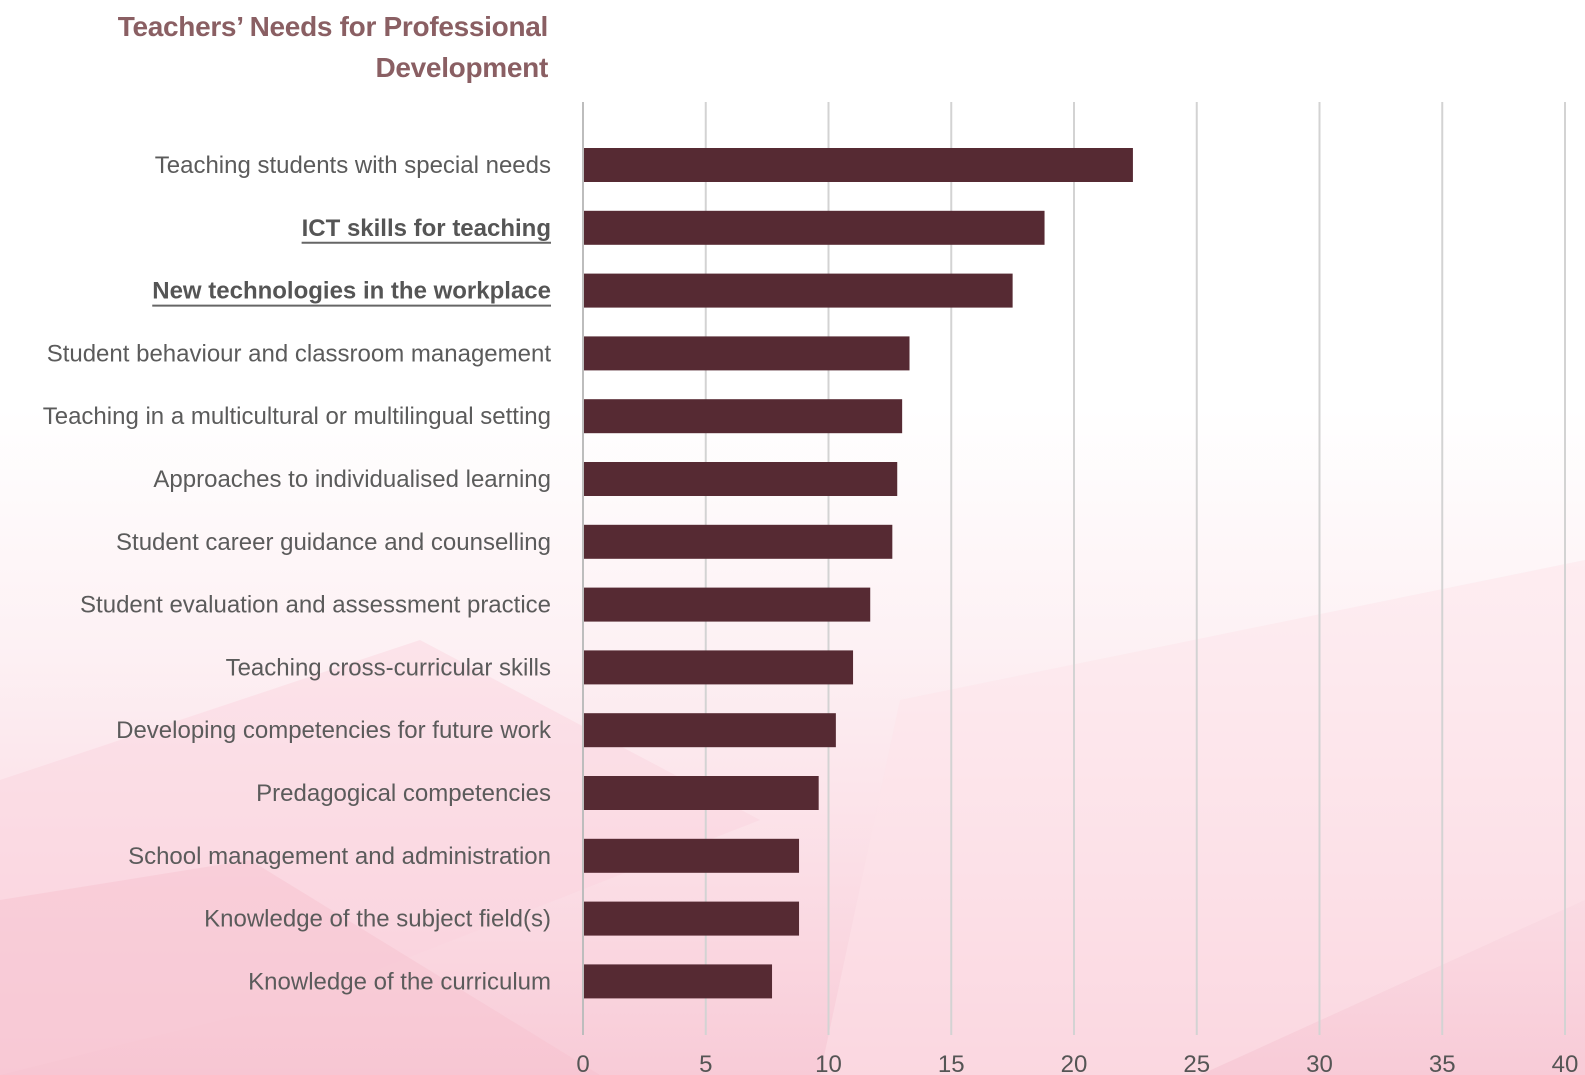 This screenshot has width=1585, height=1075. What do you see at coordinates (582, 1063) in the screenshot?
I see `x-tick-label: 0` at bounding box center [582, 1063].